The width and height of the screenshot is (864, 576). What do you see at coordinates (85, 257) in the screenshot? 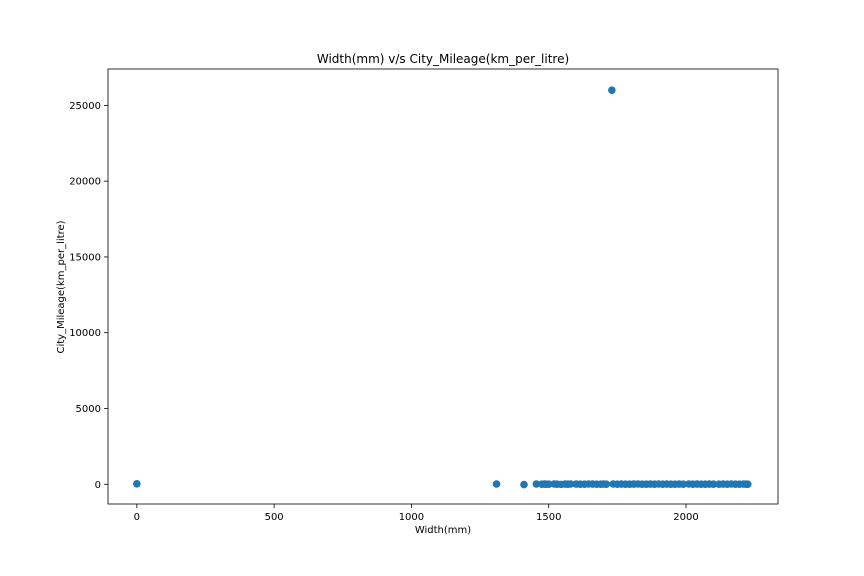
I see `y-tick-label: 15000` at bounding box center [85, 257].